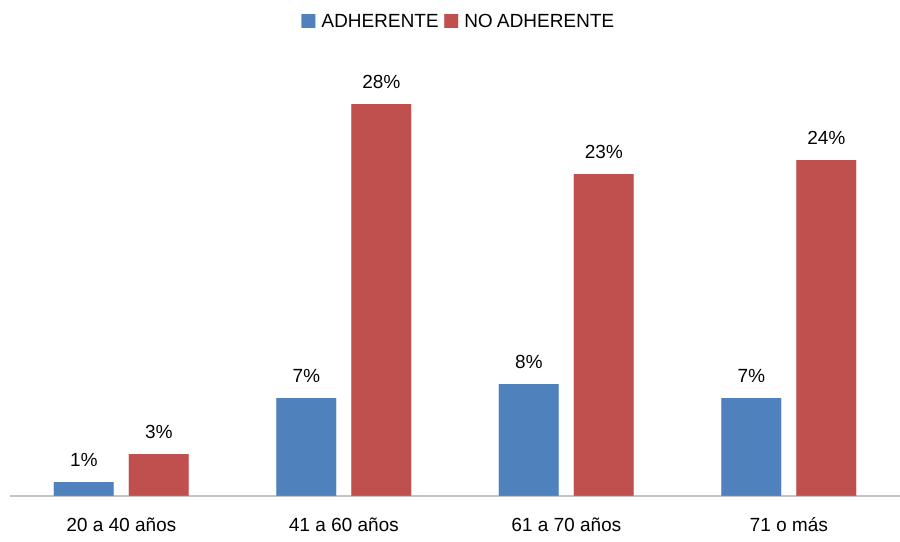  What do you see at coordinates (603, 152) in the screenshot?
I see `data-label: 23%` at bounding box center [603, 152].